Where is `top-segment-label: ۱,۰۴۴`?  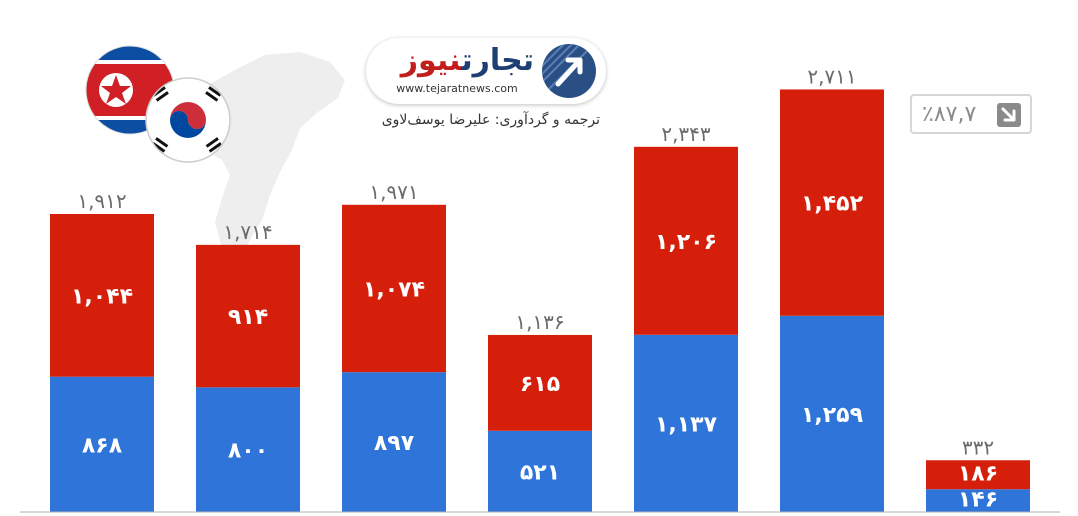
top-segment-label: ۱,۰۴۴ is located at coordinates (102, 296).